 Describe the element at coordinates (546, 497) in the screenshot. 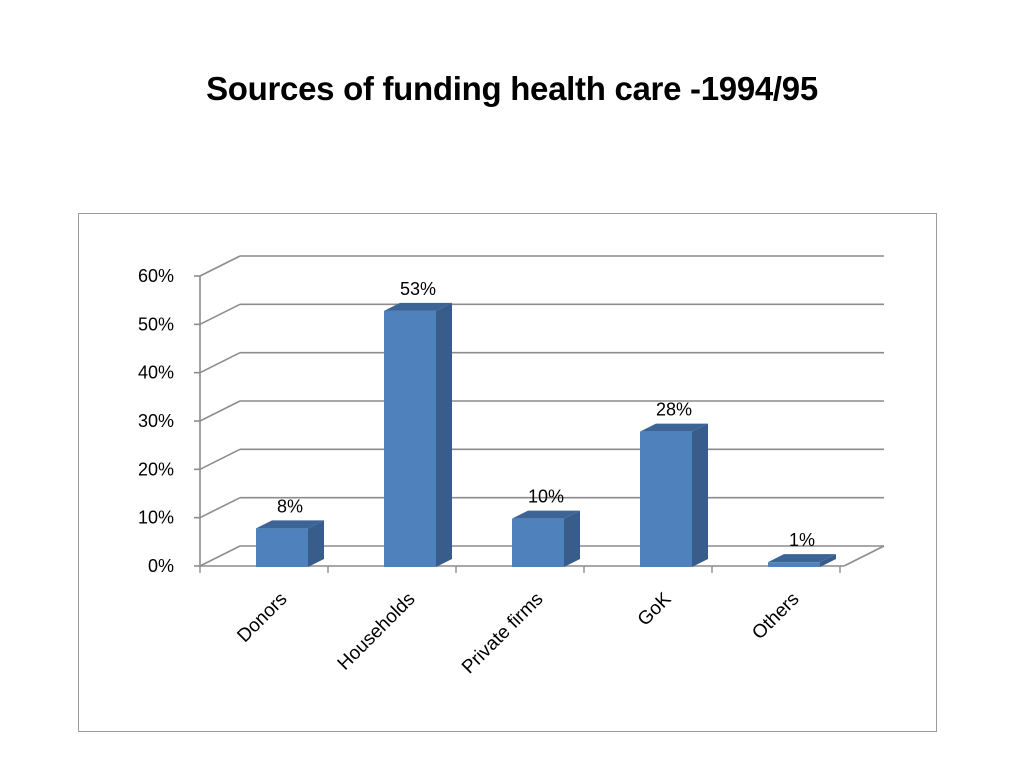

I see `data-label-2: 10%` at that location.